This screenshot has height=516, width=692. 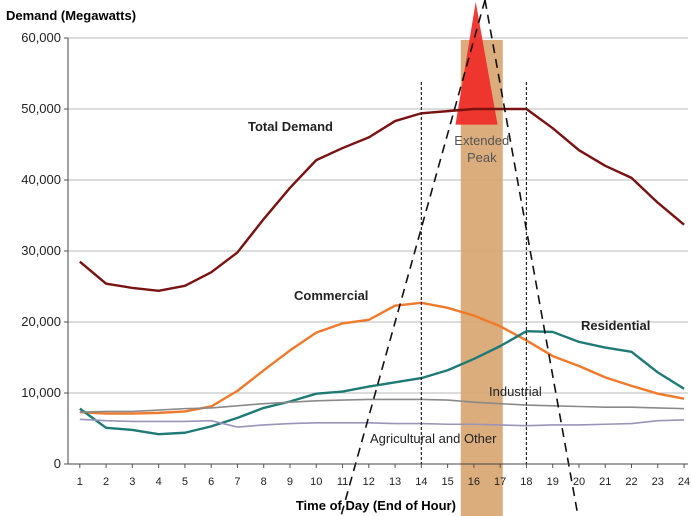 I want to click on x-tick-label: 5, so click(x=185, y=482).